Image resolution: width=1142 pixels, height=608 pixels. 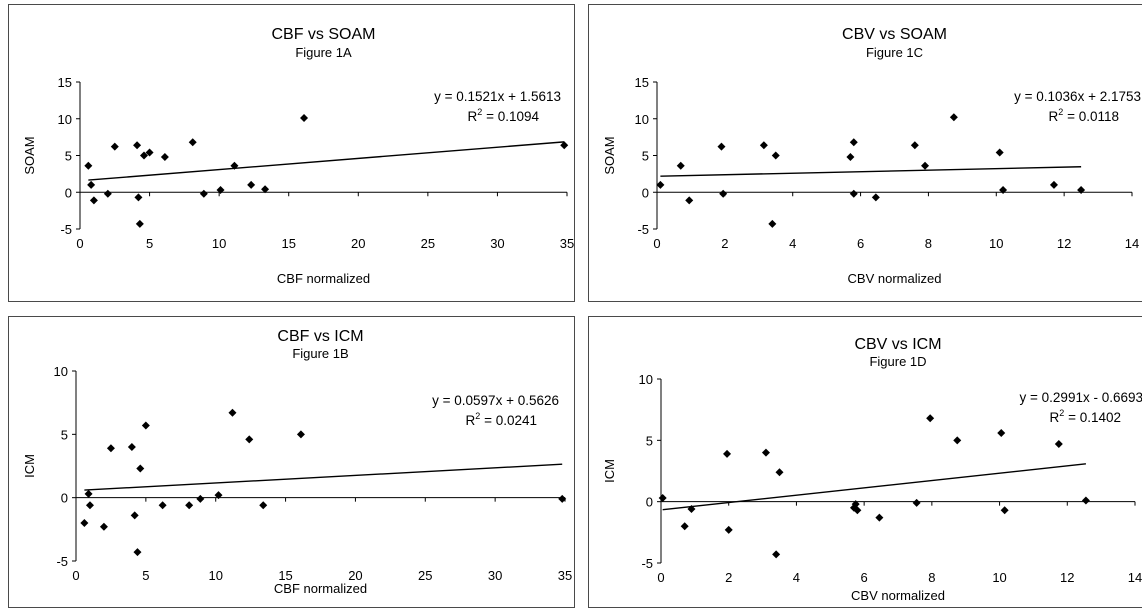 What do you see at coordinates (1067, 577) in the screenshot?
I see `x-tick-label: 12` at bounding box center [1067, 577].